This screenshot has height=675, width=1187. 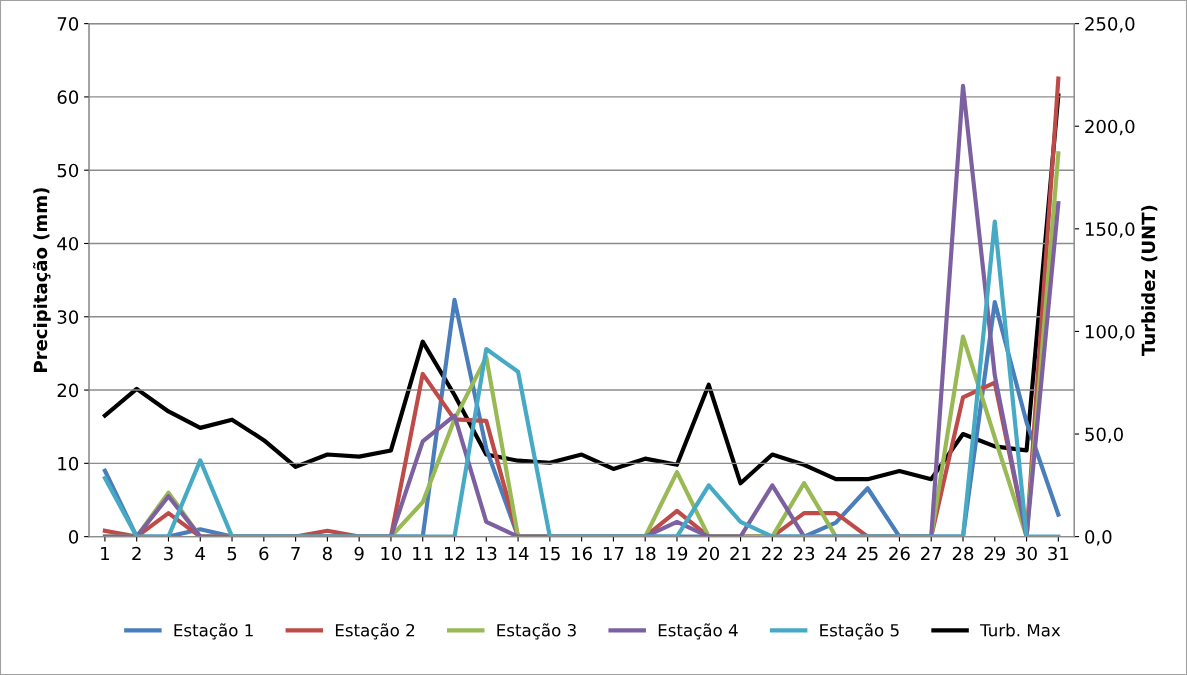 I want to click on y-axis-title: Precipitação (mm), so click(x=41, y=280).